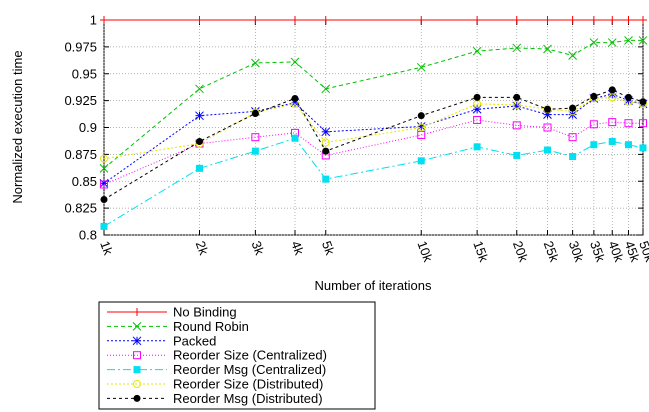  What do you see at coordinates (93, 20) in the screenshot?
I see `y-tick-label: 1` at bounding box center [93, 20].